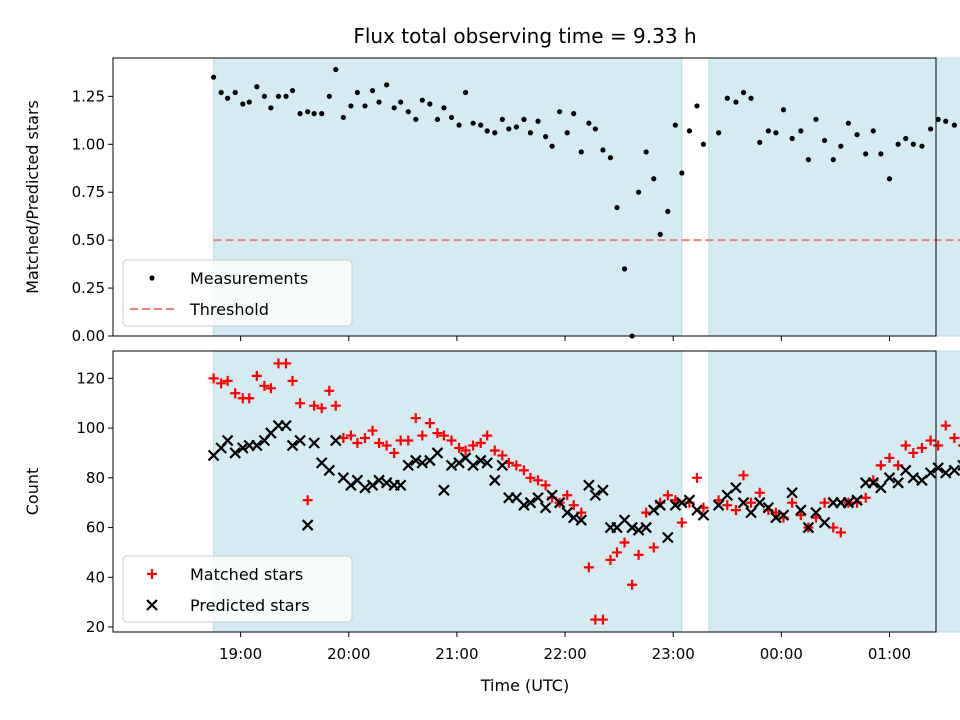 The image size is (960, 720). What do you see at coordinates (32, 492) in the screenshot?
I see `y-axis-label: Count` at bounding box center [32, 492].